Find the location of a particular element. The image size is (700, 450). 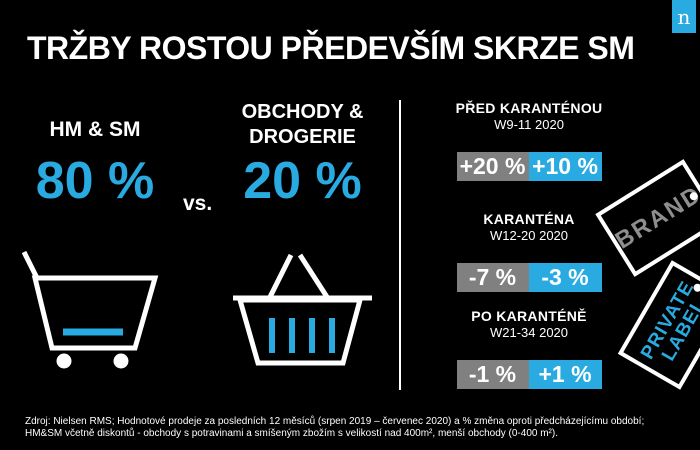

period-title: PO KARANTÉNĚ is located at coordinates (529, 316).